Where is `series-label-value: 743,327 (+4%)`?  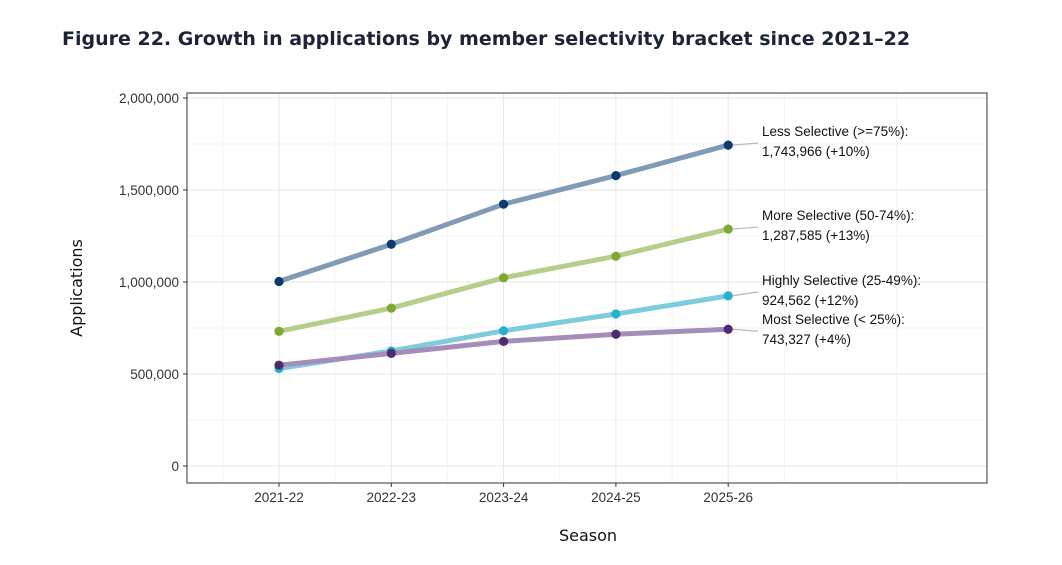
series-label-value: 743,327 (+4%) is located at coordinates (806, 339).